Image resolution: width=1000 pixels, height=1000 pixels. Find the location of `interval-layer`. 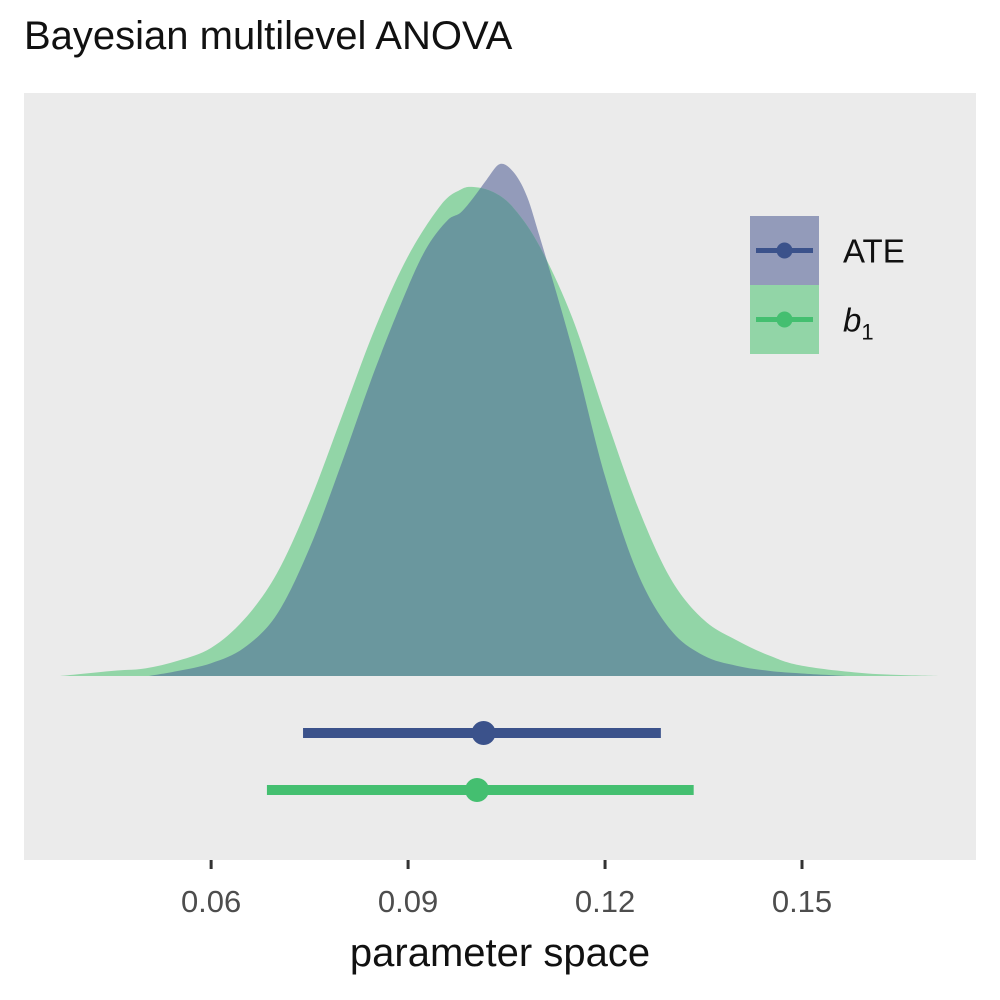

interval-layer is located at coordinates (480, 761).